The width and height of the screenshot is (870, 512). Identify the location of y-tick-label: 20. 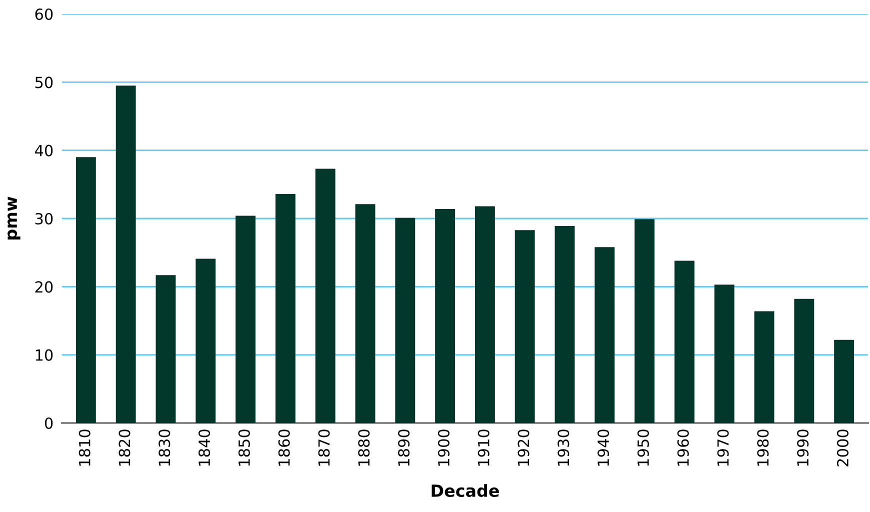
(44, 287).